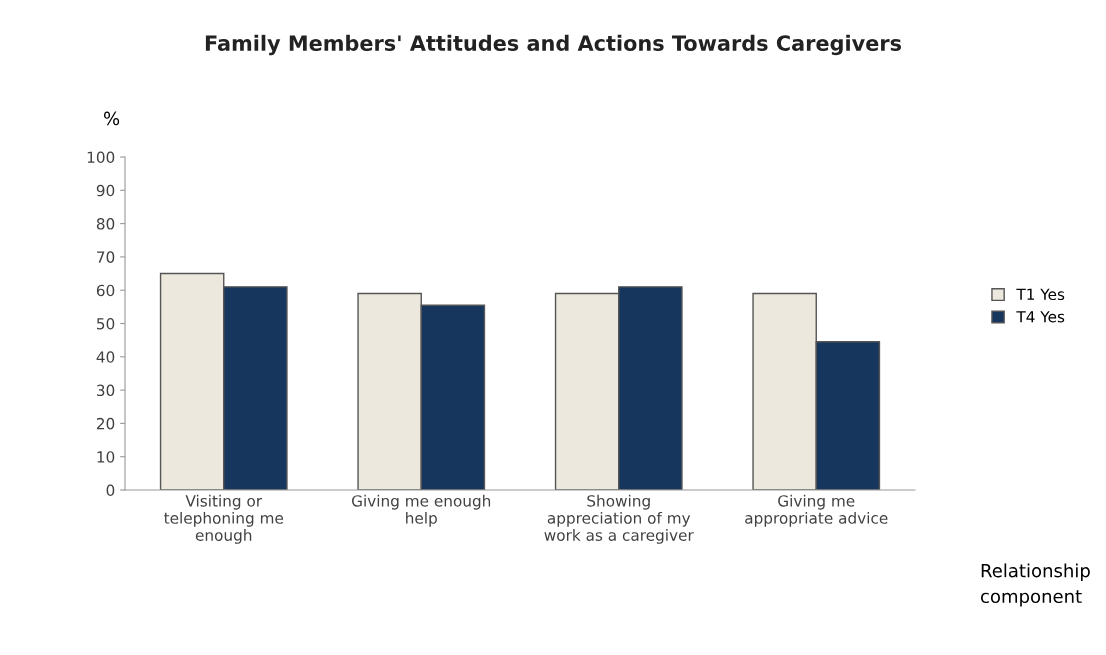 This screenshot has height=655, width=1106. Describe the element at coordinates (106, 257) in the screenshot. I see `y-tick-label: 70` at that location.